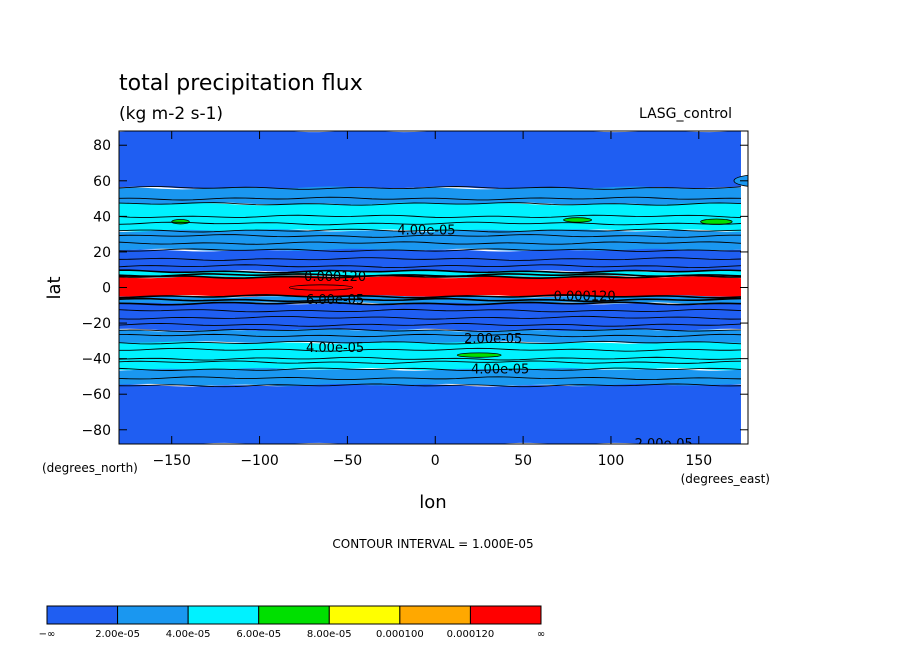 The width and height of the screenshot is (904, 654). Describe the element at coordinates (335, 300) in the screenshot. I see `contour-label: 6.00e-05` at that location.